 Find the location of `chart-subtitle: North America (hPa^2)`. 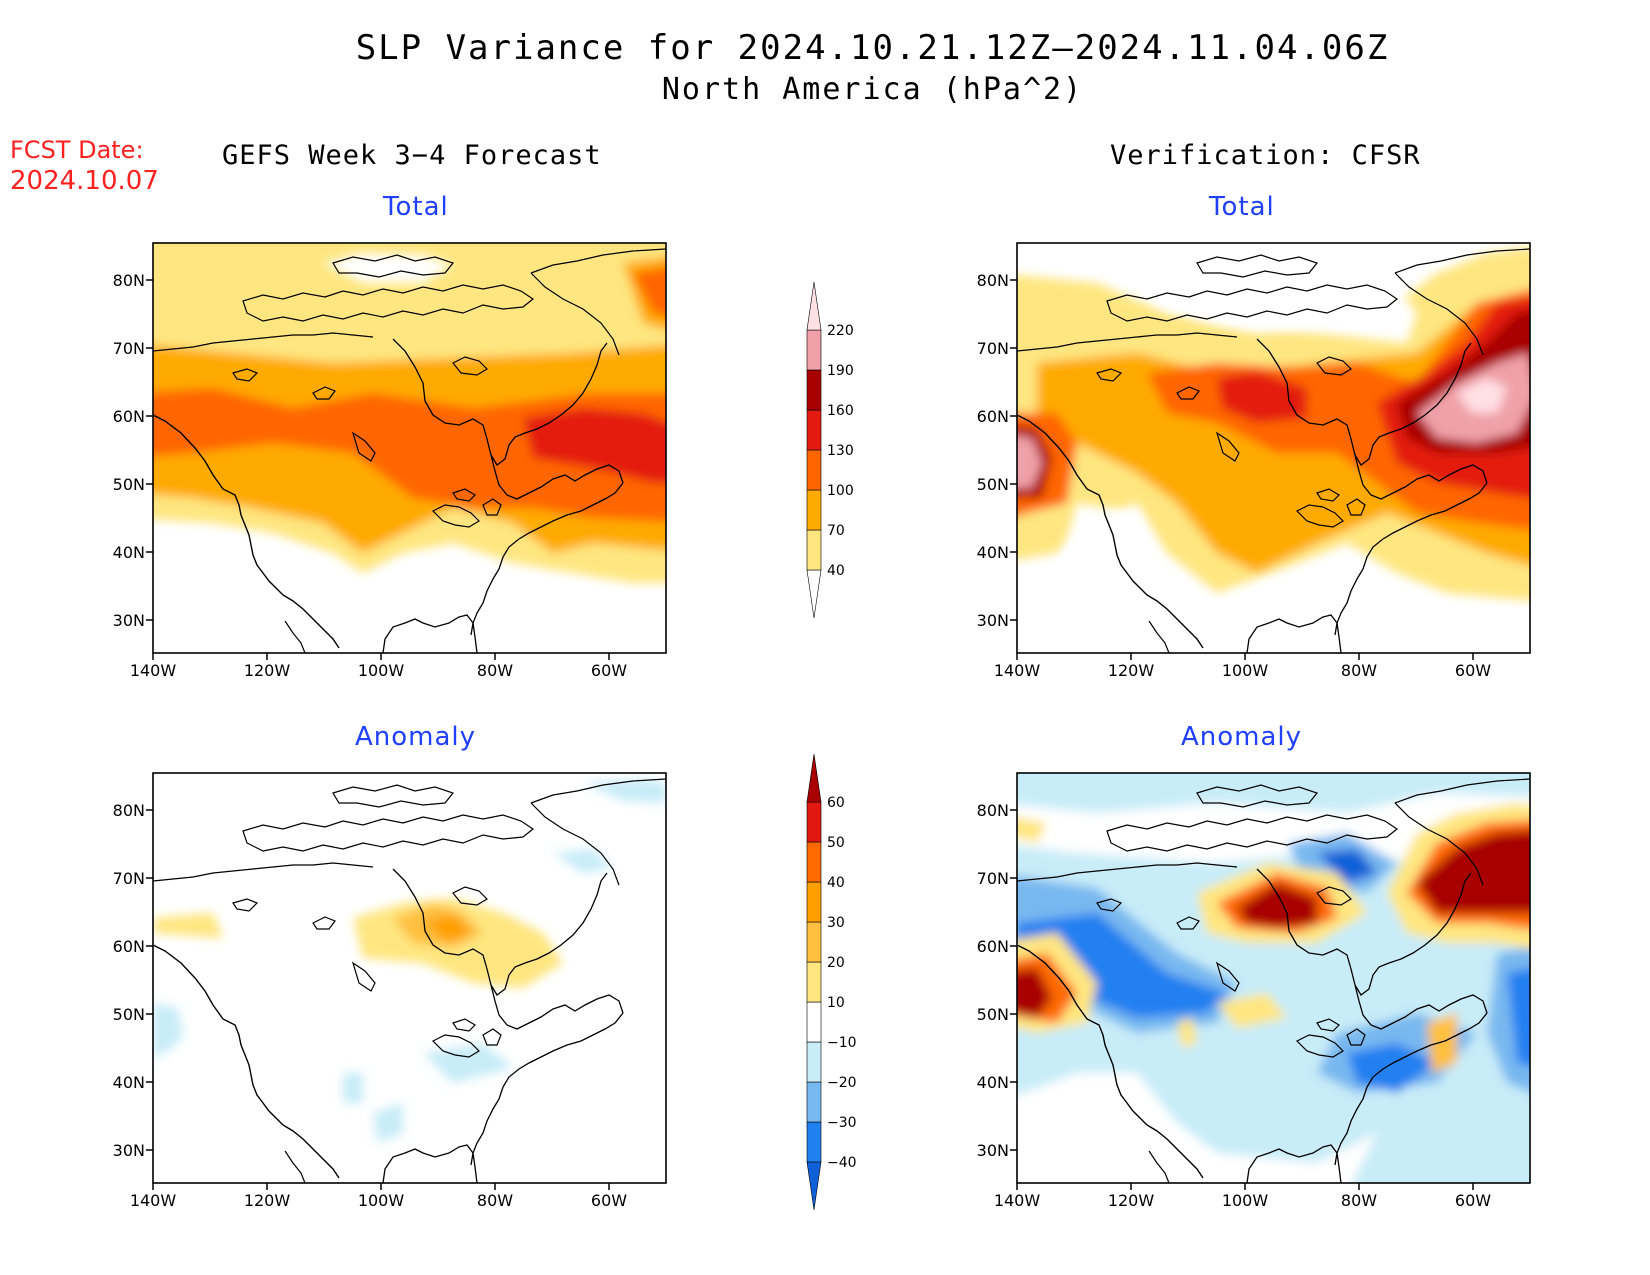

chart-subtitle: North America (hPa^2) is located at coordinates (872, 89).